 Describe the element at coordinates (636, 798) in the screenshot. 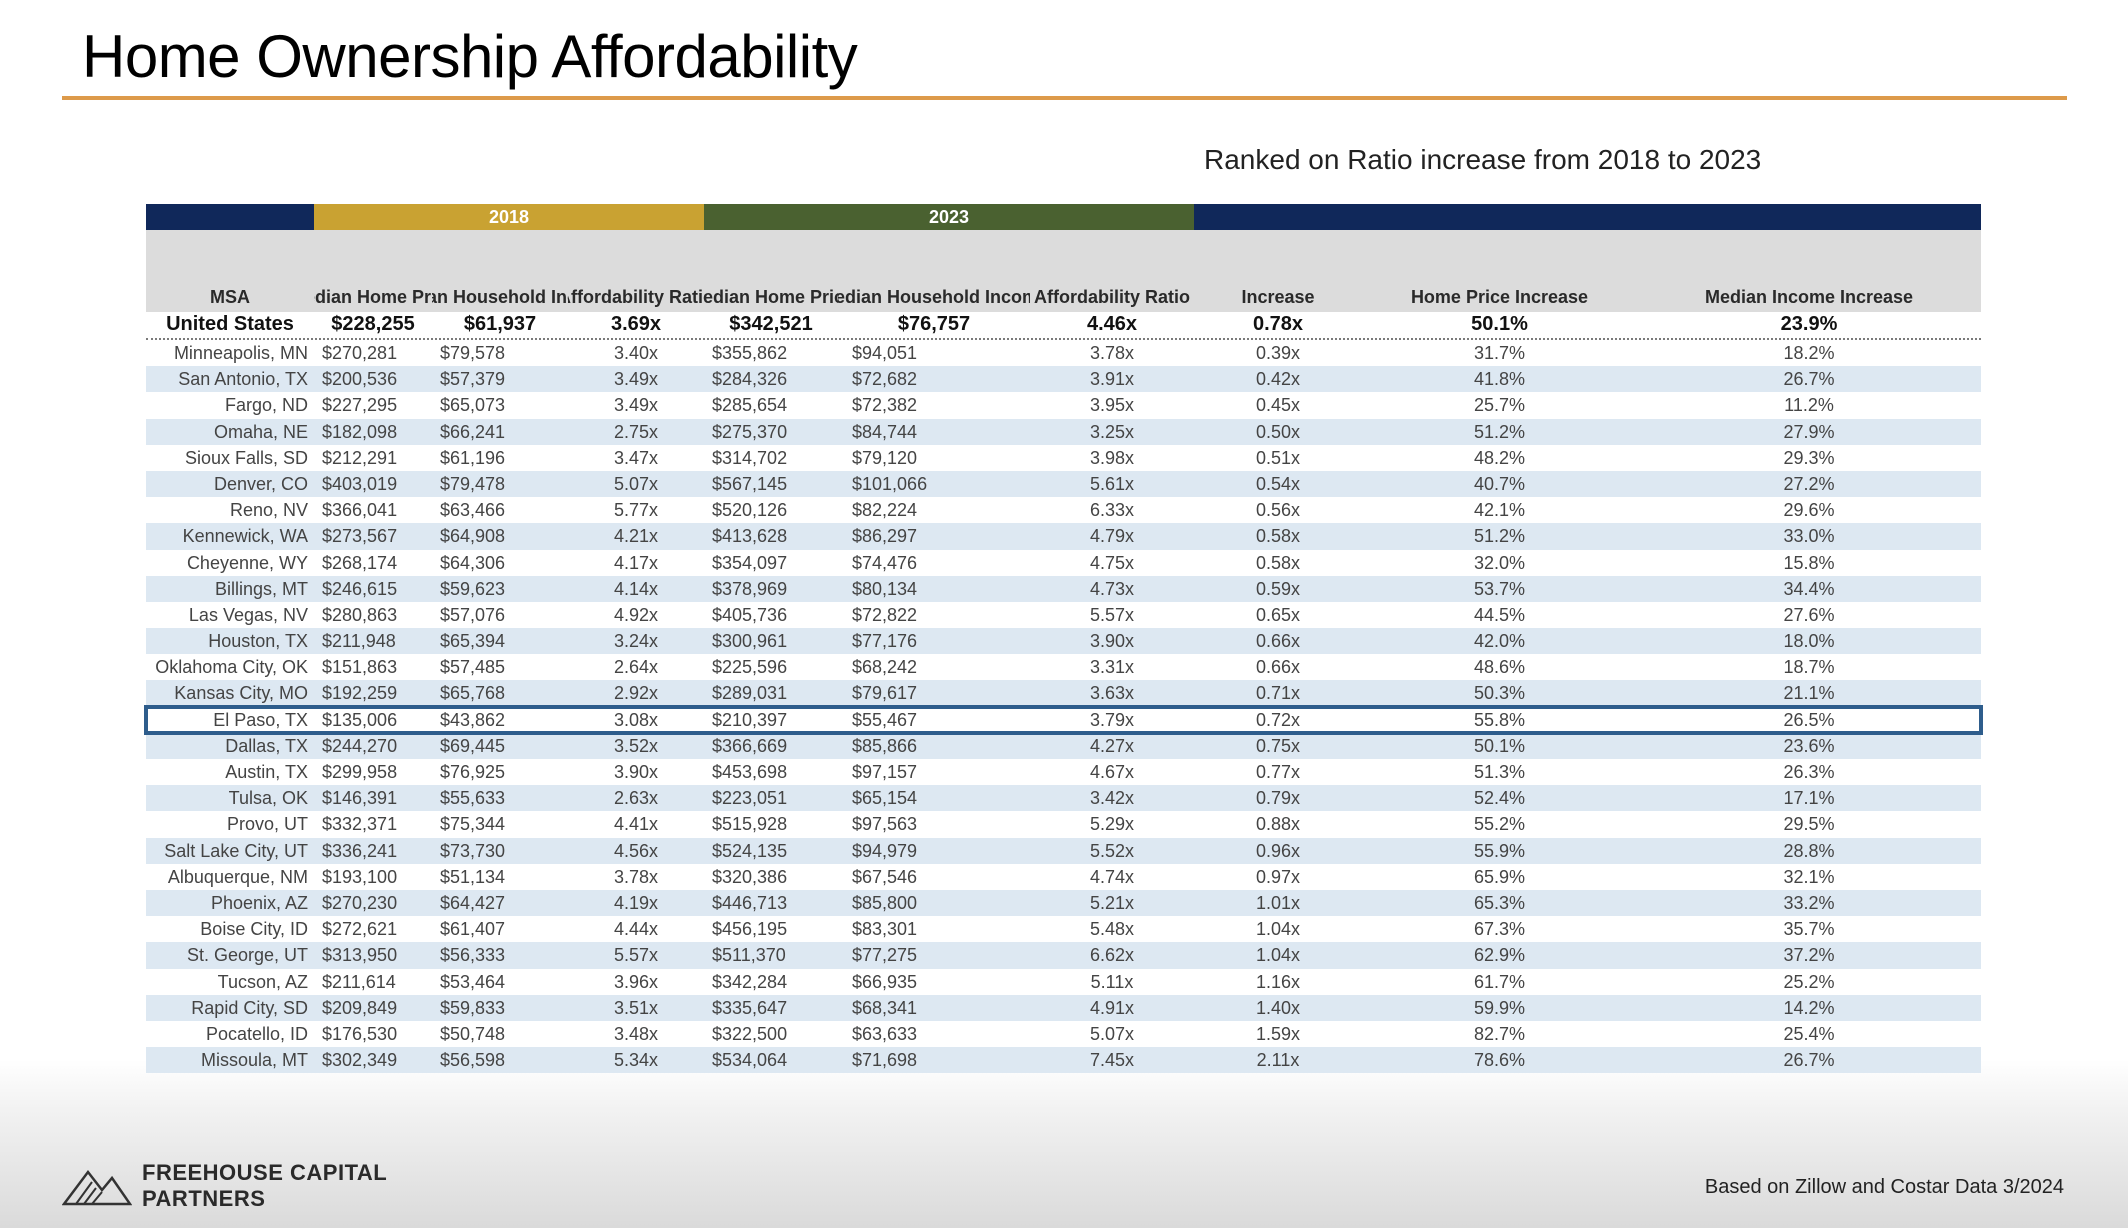

I see `cell-ratio-2018: 2.63x` at that location.